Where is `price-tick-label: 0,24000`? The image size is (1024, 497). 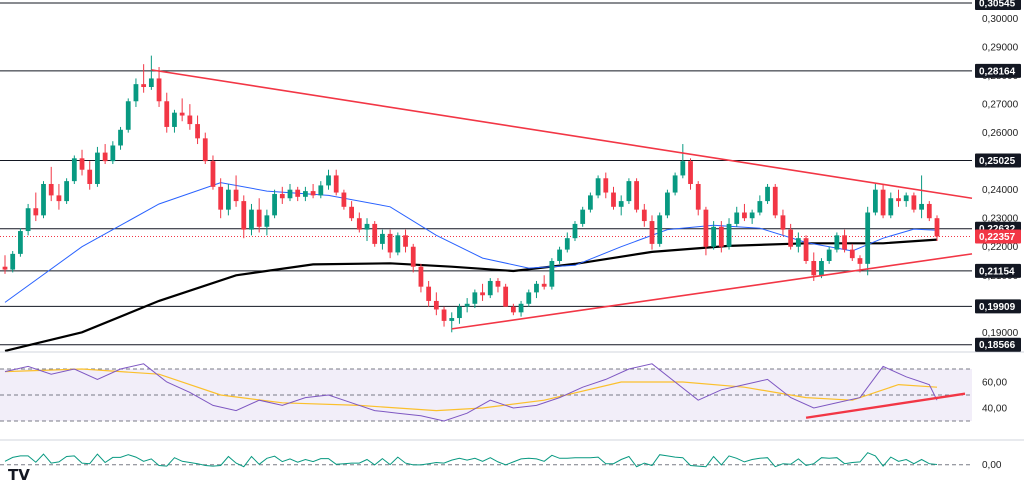
price-tick-label: 0,24000 is located at coordinates (1000, 190).